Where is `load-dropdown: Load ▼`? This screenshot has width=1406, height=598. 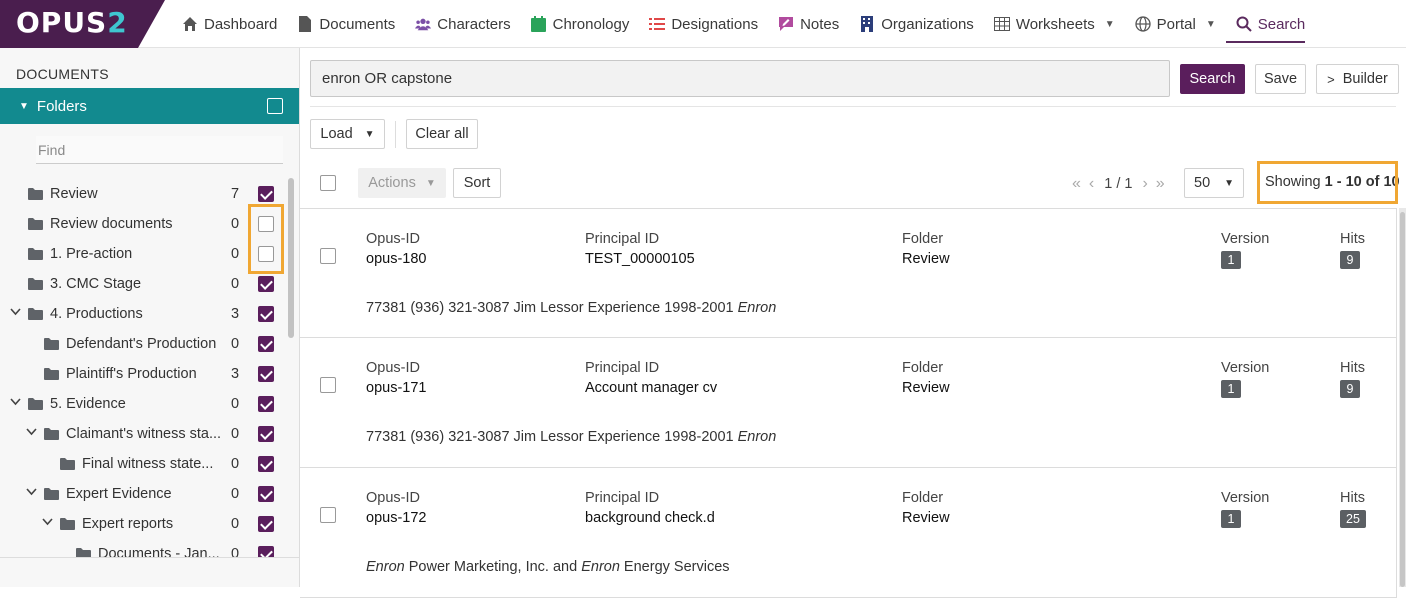
load-dropdown: Load ▼ is located at coordinates (347, 134).